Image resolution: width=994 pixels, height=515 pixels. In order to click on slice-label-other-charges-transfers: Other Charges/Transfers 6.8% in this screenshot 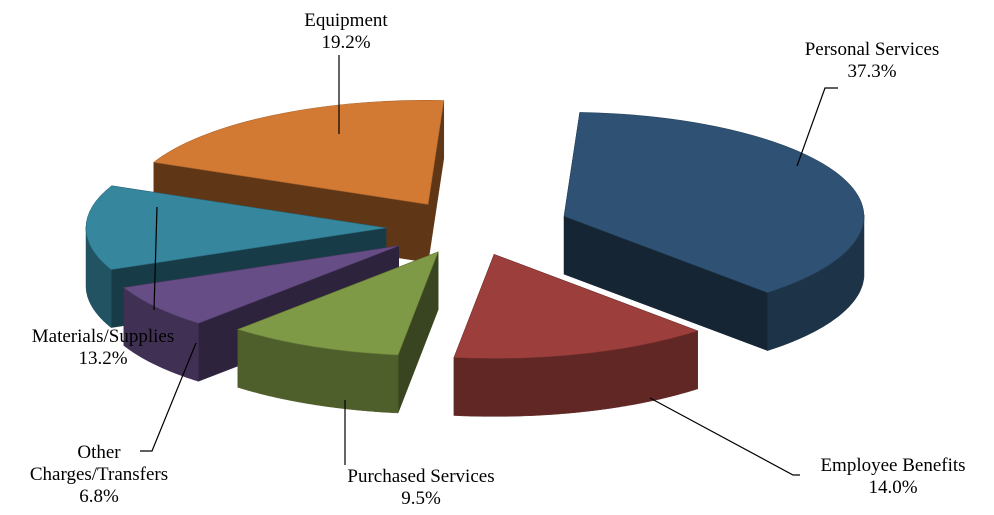, I will do `click(99, 474)`.